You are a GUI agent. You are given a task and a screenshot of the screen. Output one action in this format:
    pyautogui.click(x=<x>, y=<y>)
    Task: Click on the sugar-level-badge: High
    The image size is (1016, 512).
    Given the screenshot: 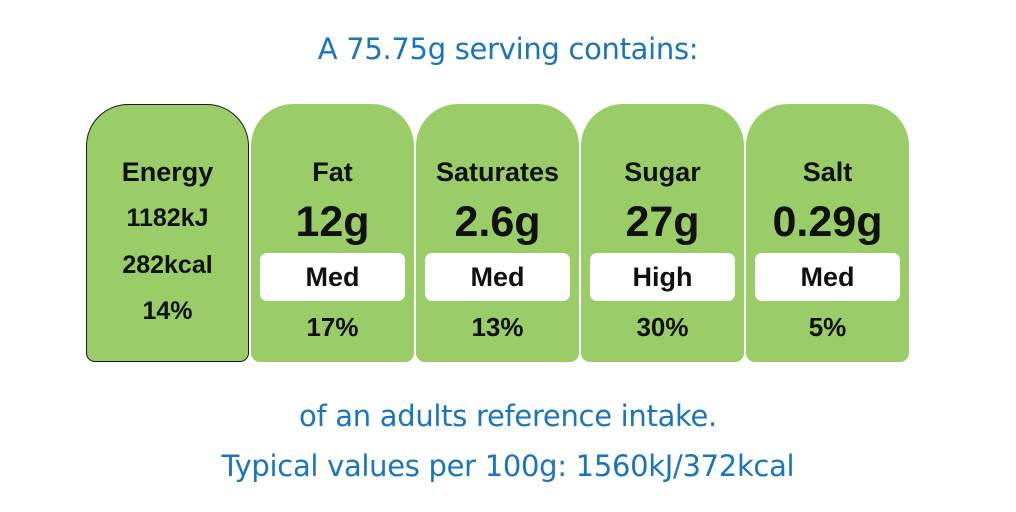 What is the action you would take?
    pyautogui.click(x=662, y=277)
    